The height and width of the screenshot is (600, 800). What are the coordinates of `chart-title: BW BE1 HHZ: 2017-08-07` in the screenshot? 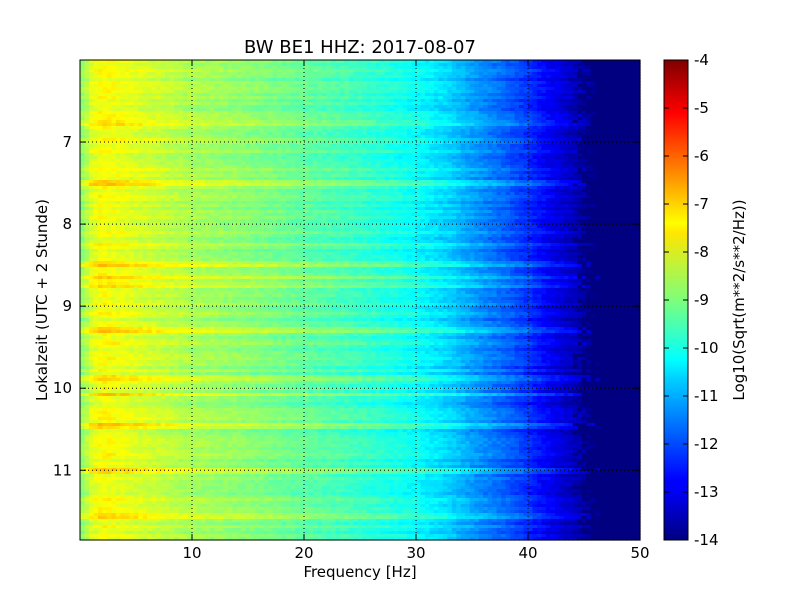 It's located at (360, 47).